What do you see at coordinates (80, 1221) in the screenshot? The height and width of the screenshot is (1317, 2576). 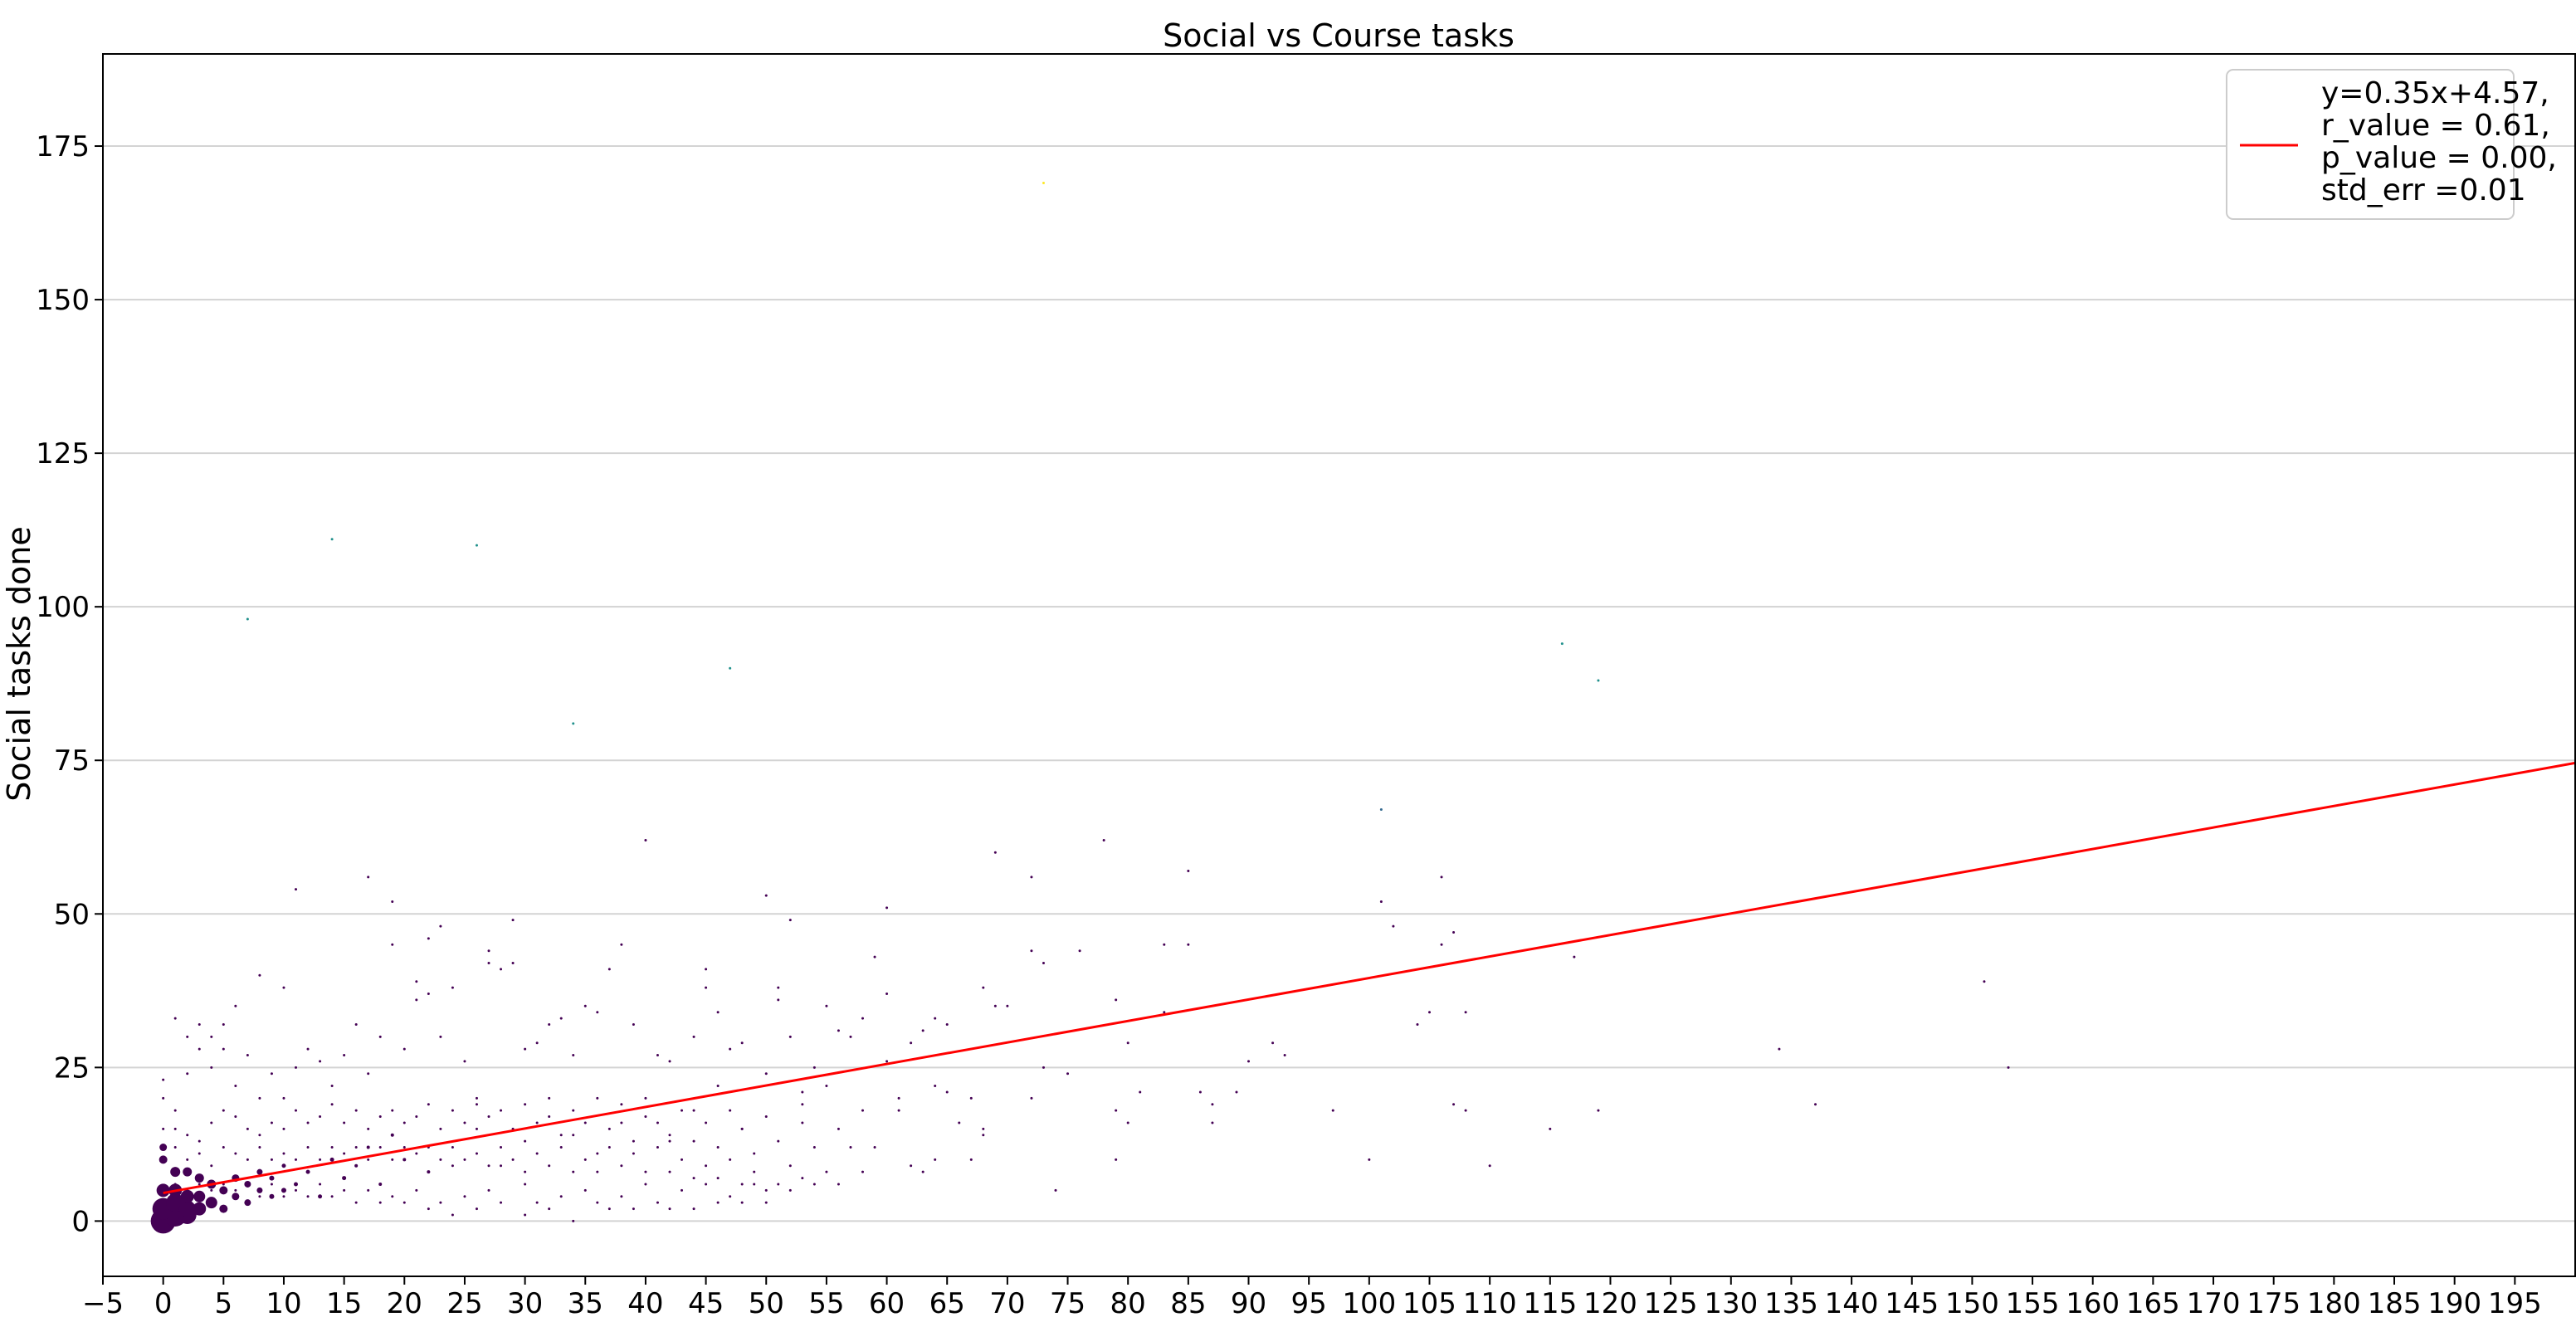 I see `y-tick-label: 0` at bounding box center [80, 1221].